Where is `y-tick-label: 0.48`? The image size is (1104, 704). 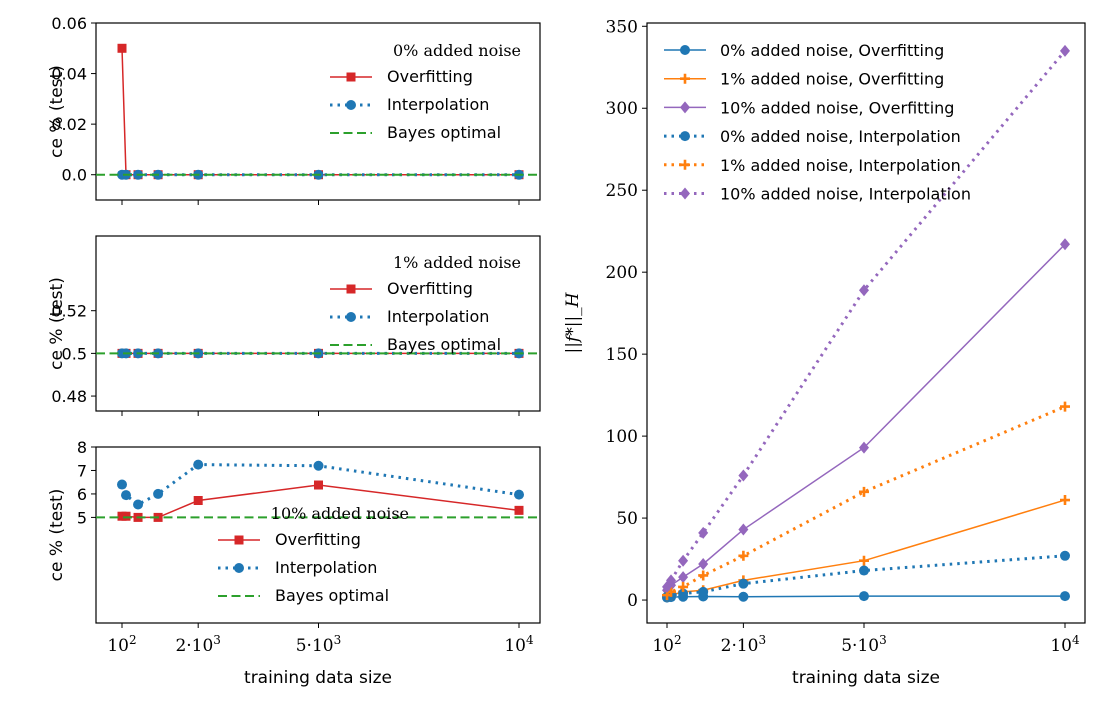 y-tick-label: 0.48 is located at coordinates (69, 396).